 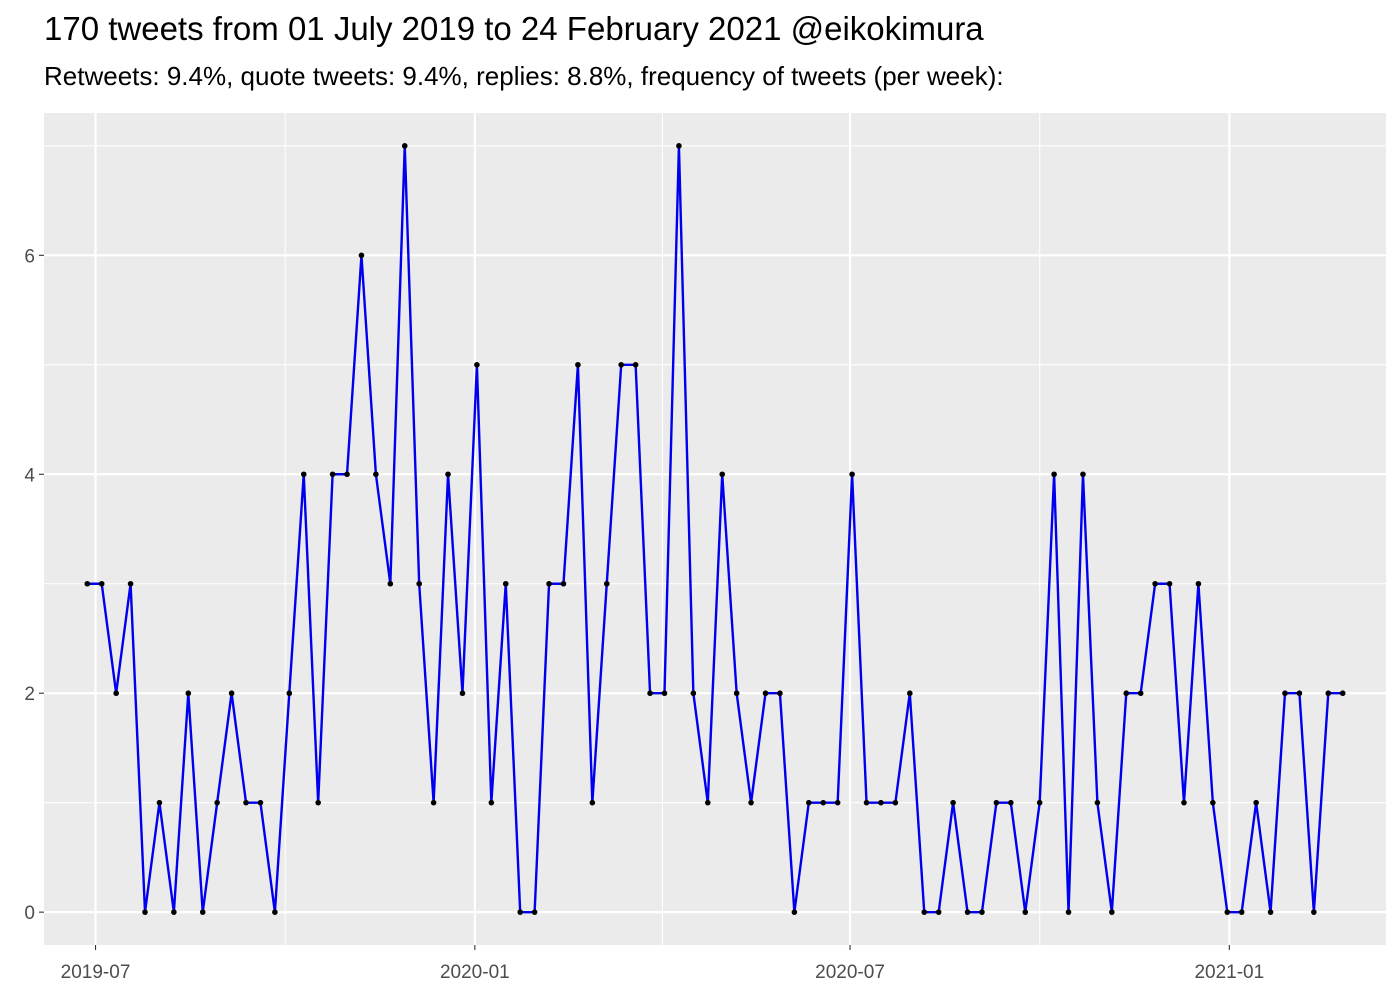 What do you see at coordinates (1229, 972) in the screenshot?
I see `x-tick-label: 2021-01` at bounding box center [1229, 972].